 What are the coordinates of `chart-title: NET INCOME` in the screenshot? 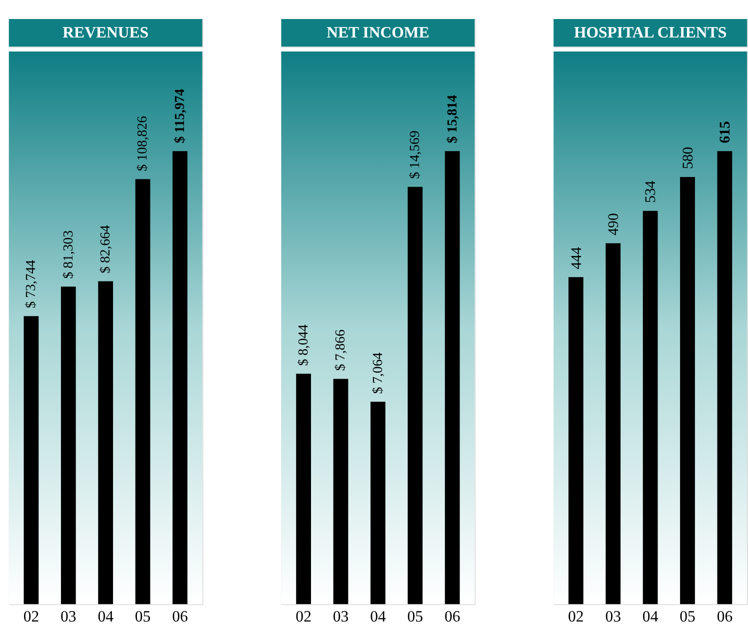 It's located at (378, 33).